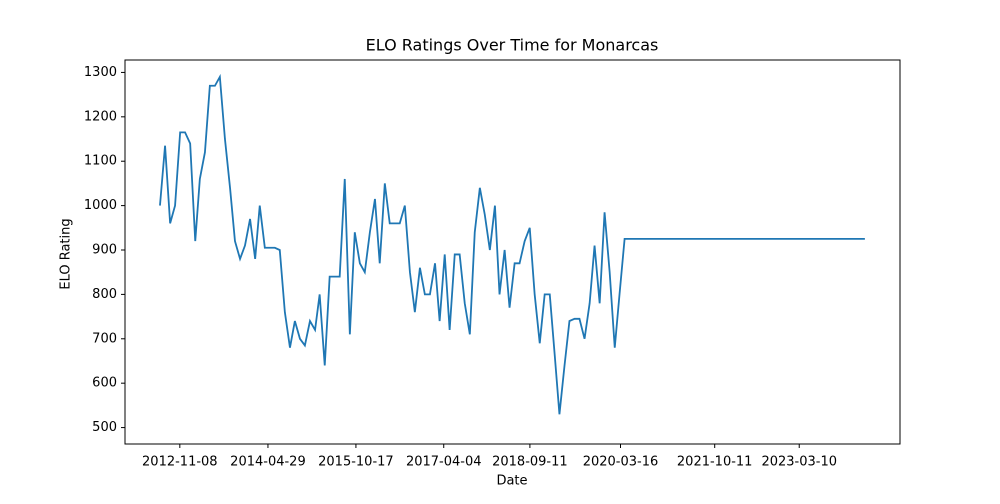  Describe the element at coordinates (104, 250) in the screenshot. I see `y-tick-label: 900` at that location.